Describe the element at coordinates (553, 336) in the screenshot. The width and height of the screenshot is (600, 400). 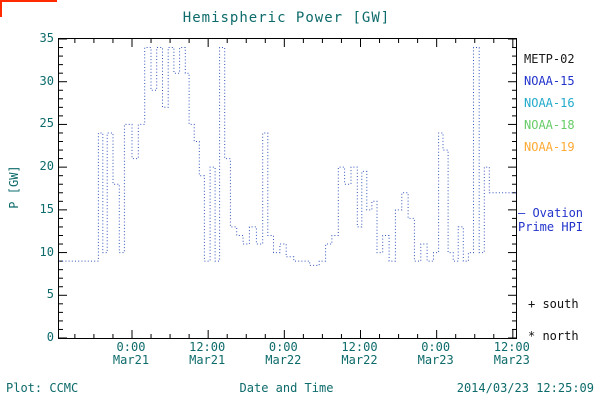
I see `north-marker-note: * north` at that location.